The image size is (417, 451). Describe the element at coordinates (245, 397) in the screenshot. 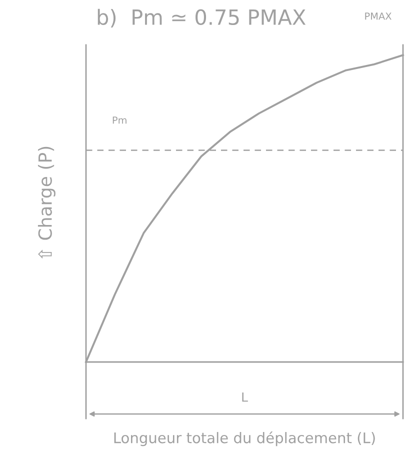

I see `text: L` at that location.